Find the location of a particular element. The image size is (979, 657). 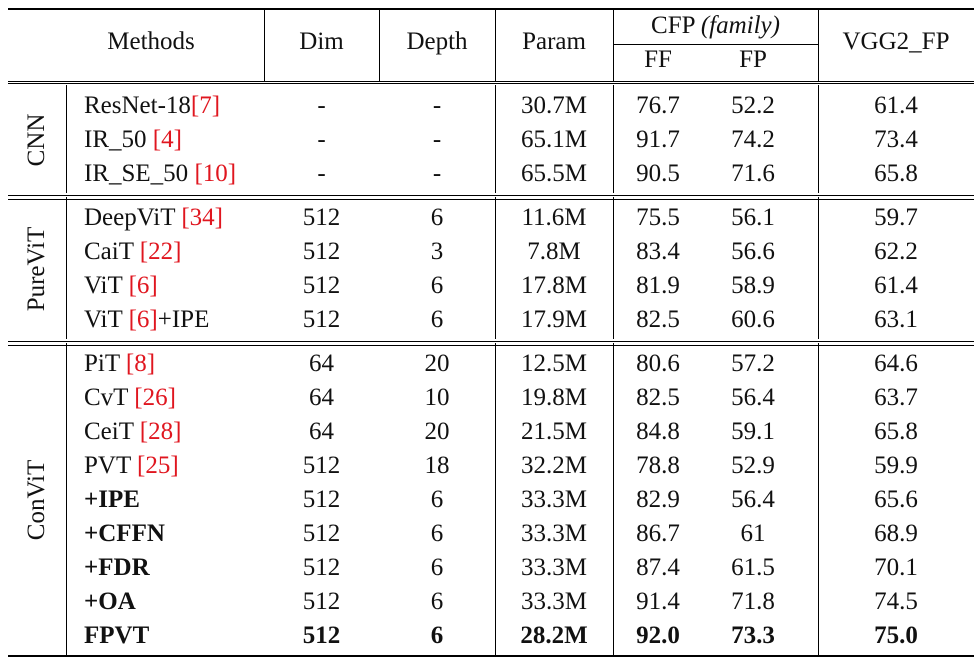

method-label: IR_50 is located at coordinates (118, 139).